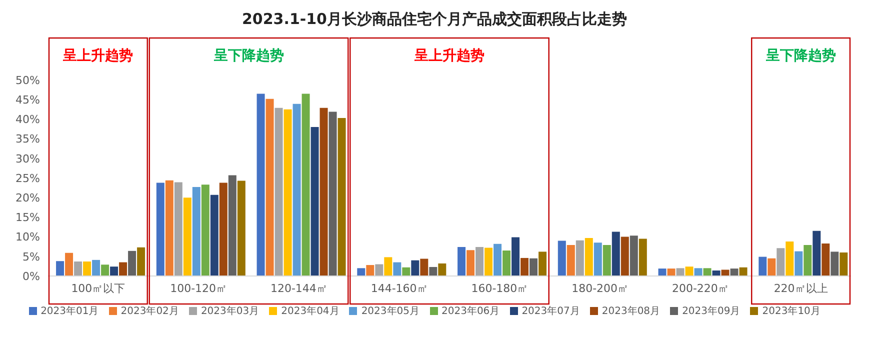 The height and width of the screenshot is (342, 869). What do you see at coordinates (98, 288) in the screenshot?
I see `x-tick-label: 100㎡以下` at bounding box center [98, 288].